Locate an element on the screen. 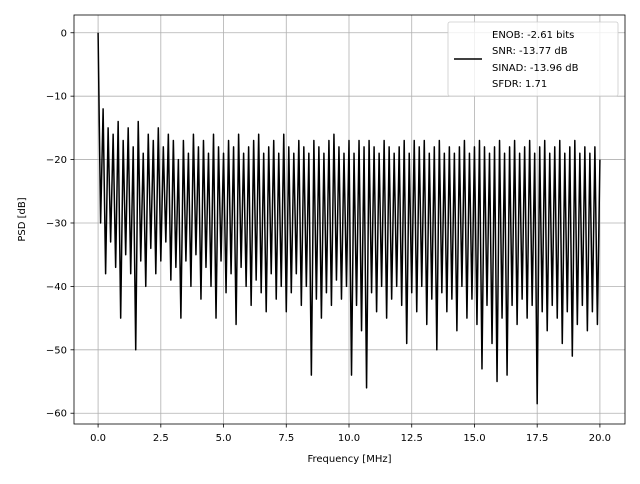 The height and width of the screenshot is (484, 640). y-tick-label: 0 is located at coordinates (64, 33).